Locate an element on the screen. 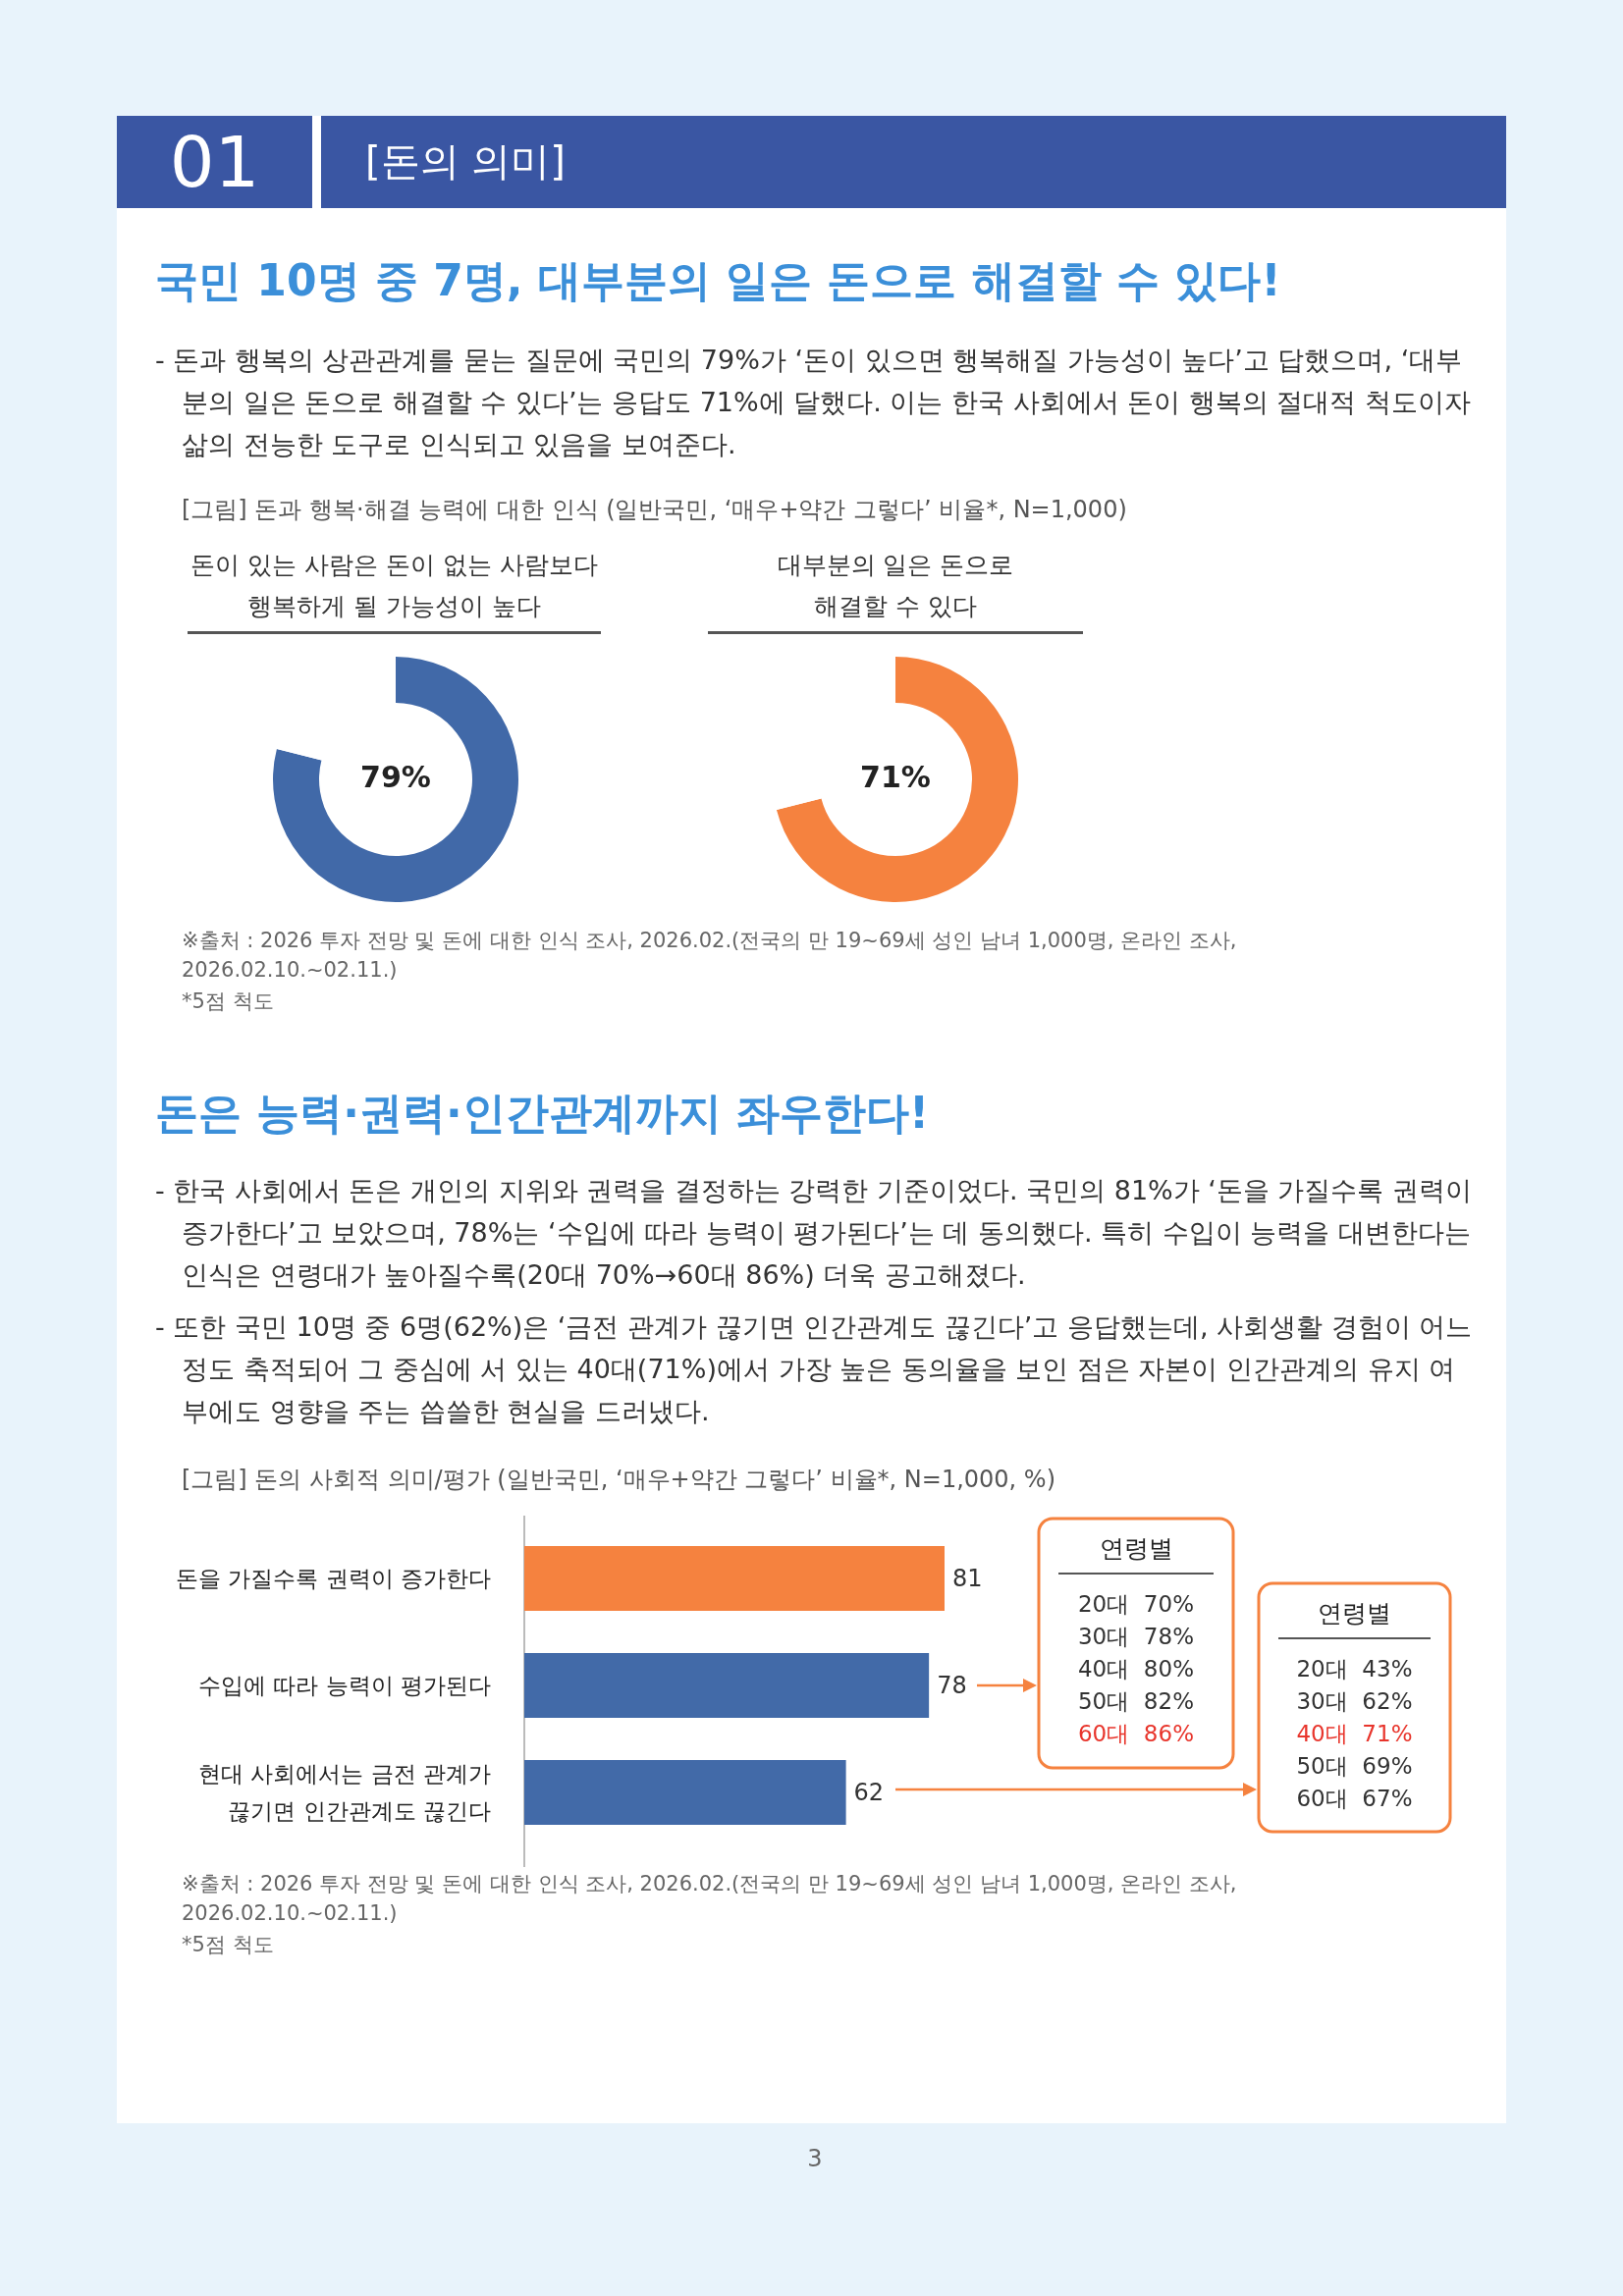 This screenshot has height=2296, width=1623. data-label: 71% is located at coordinates (895, 777).